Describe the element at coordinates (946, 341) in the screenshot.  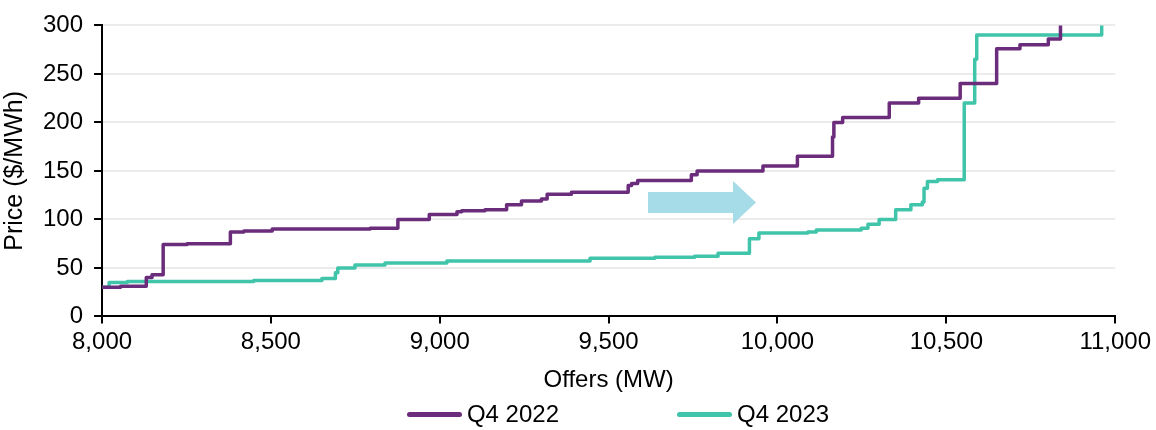
I see `x-tick-label: 10,500` at that location.